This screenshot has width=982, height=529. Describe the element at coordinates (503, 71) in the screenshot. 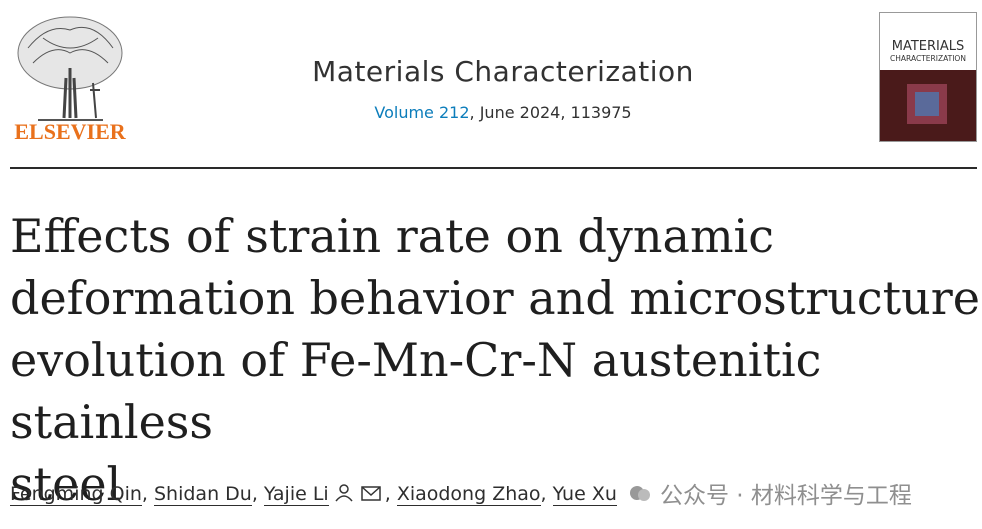

I see `journal-name: Materials Characterization` at that location.